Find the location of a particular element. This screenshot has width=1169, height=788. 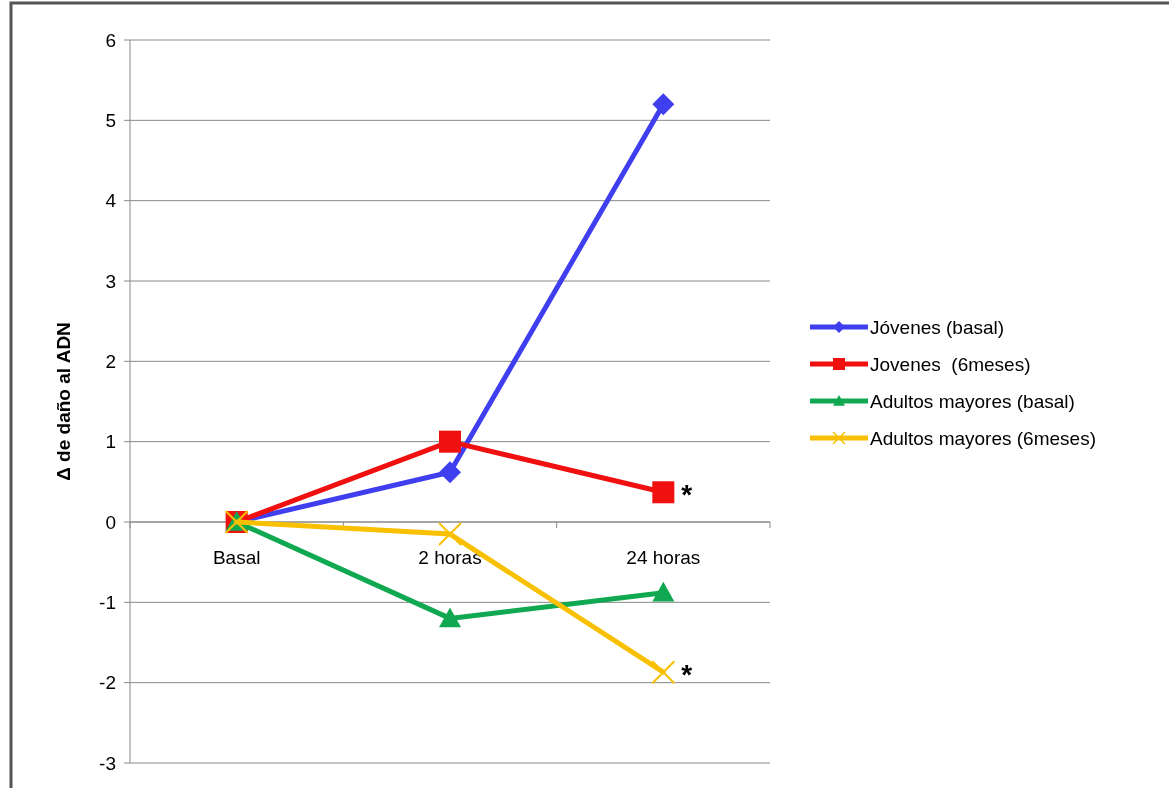

legend-label: Adultos mayores (basal) is located at coordinates (972, 401).